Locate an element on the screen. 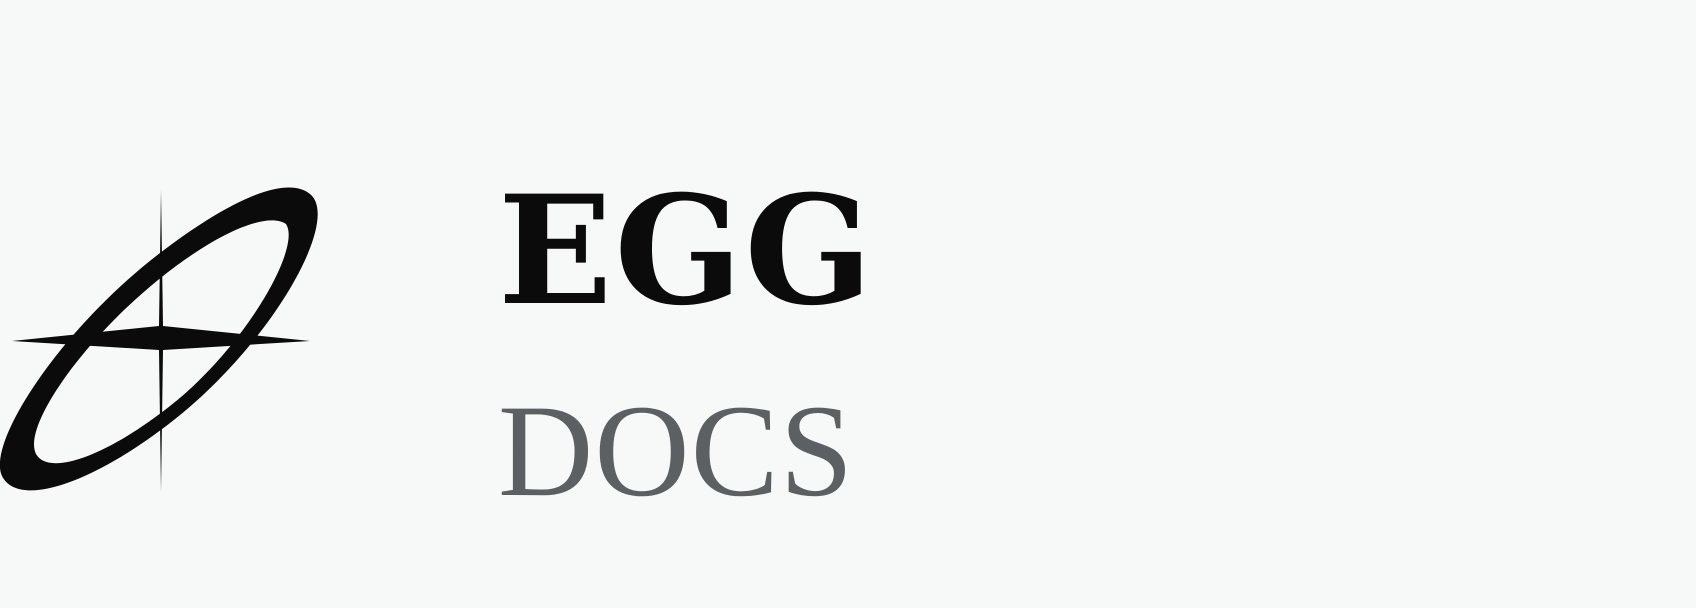  brand-name: EGG is located at coordinates (686, 251).